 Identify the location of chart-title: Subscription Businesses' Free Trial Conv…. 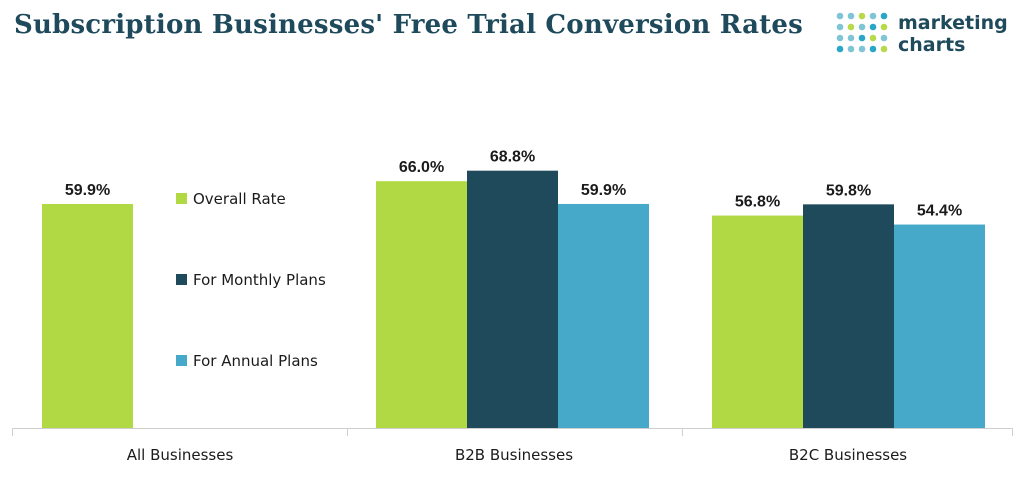
(408, 25).